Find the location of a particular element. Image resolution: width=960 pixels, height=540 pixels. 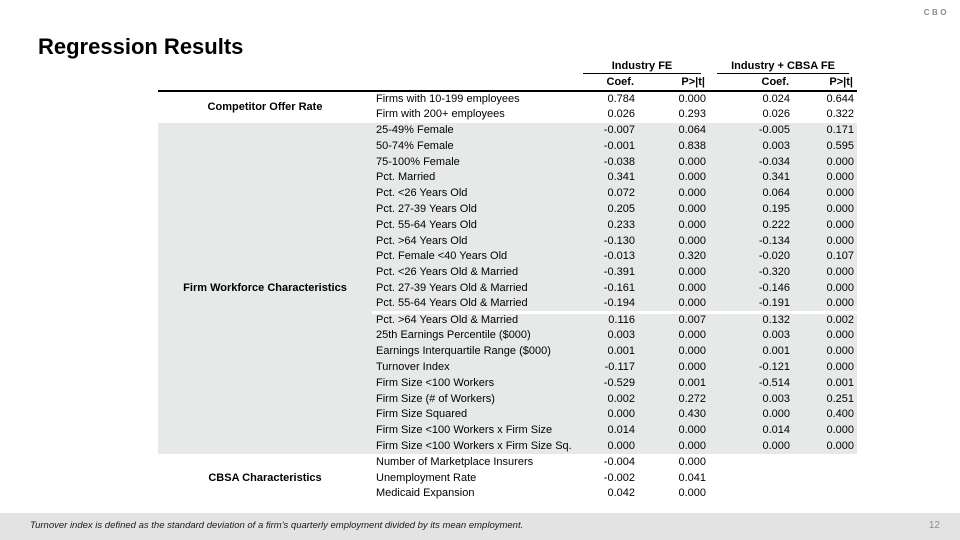

page-number: 12 is located at coordinates (934, 525).